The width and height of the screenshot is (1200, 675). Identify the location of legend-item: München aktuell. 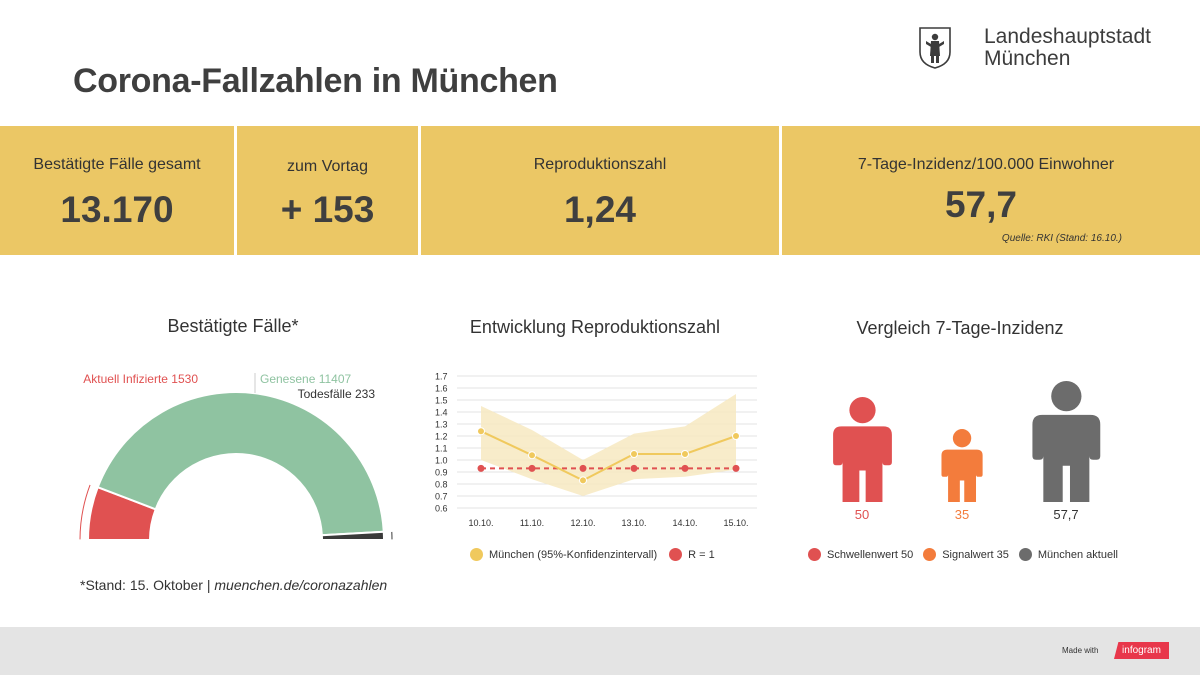
(1068, 554).